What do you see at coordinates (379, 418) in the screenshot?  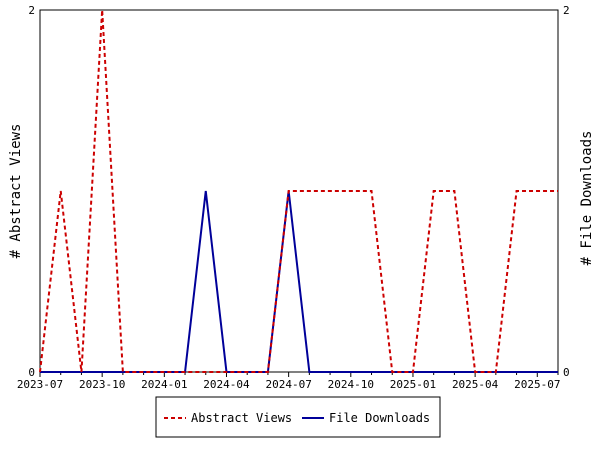 I see `legend-label-file-downloads: File Downloads` at bounding box center [379, 418].